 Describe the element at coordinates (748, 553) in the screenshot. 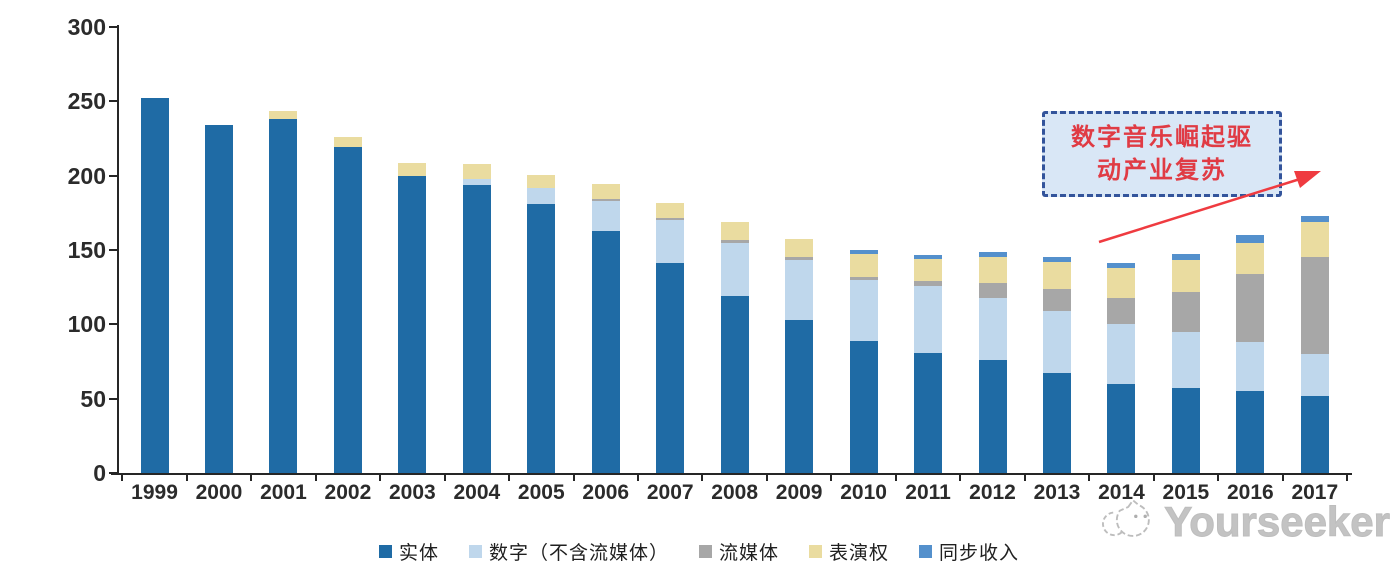

I see `legend-label-streaming: 流媒体` at that location.